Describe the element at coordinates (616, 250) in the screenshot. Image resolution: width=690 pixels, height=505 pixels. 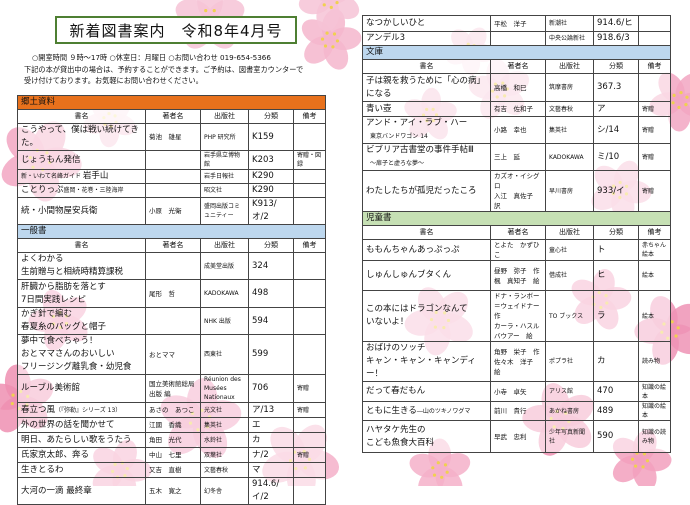
I see `book-class: ト` at that location.